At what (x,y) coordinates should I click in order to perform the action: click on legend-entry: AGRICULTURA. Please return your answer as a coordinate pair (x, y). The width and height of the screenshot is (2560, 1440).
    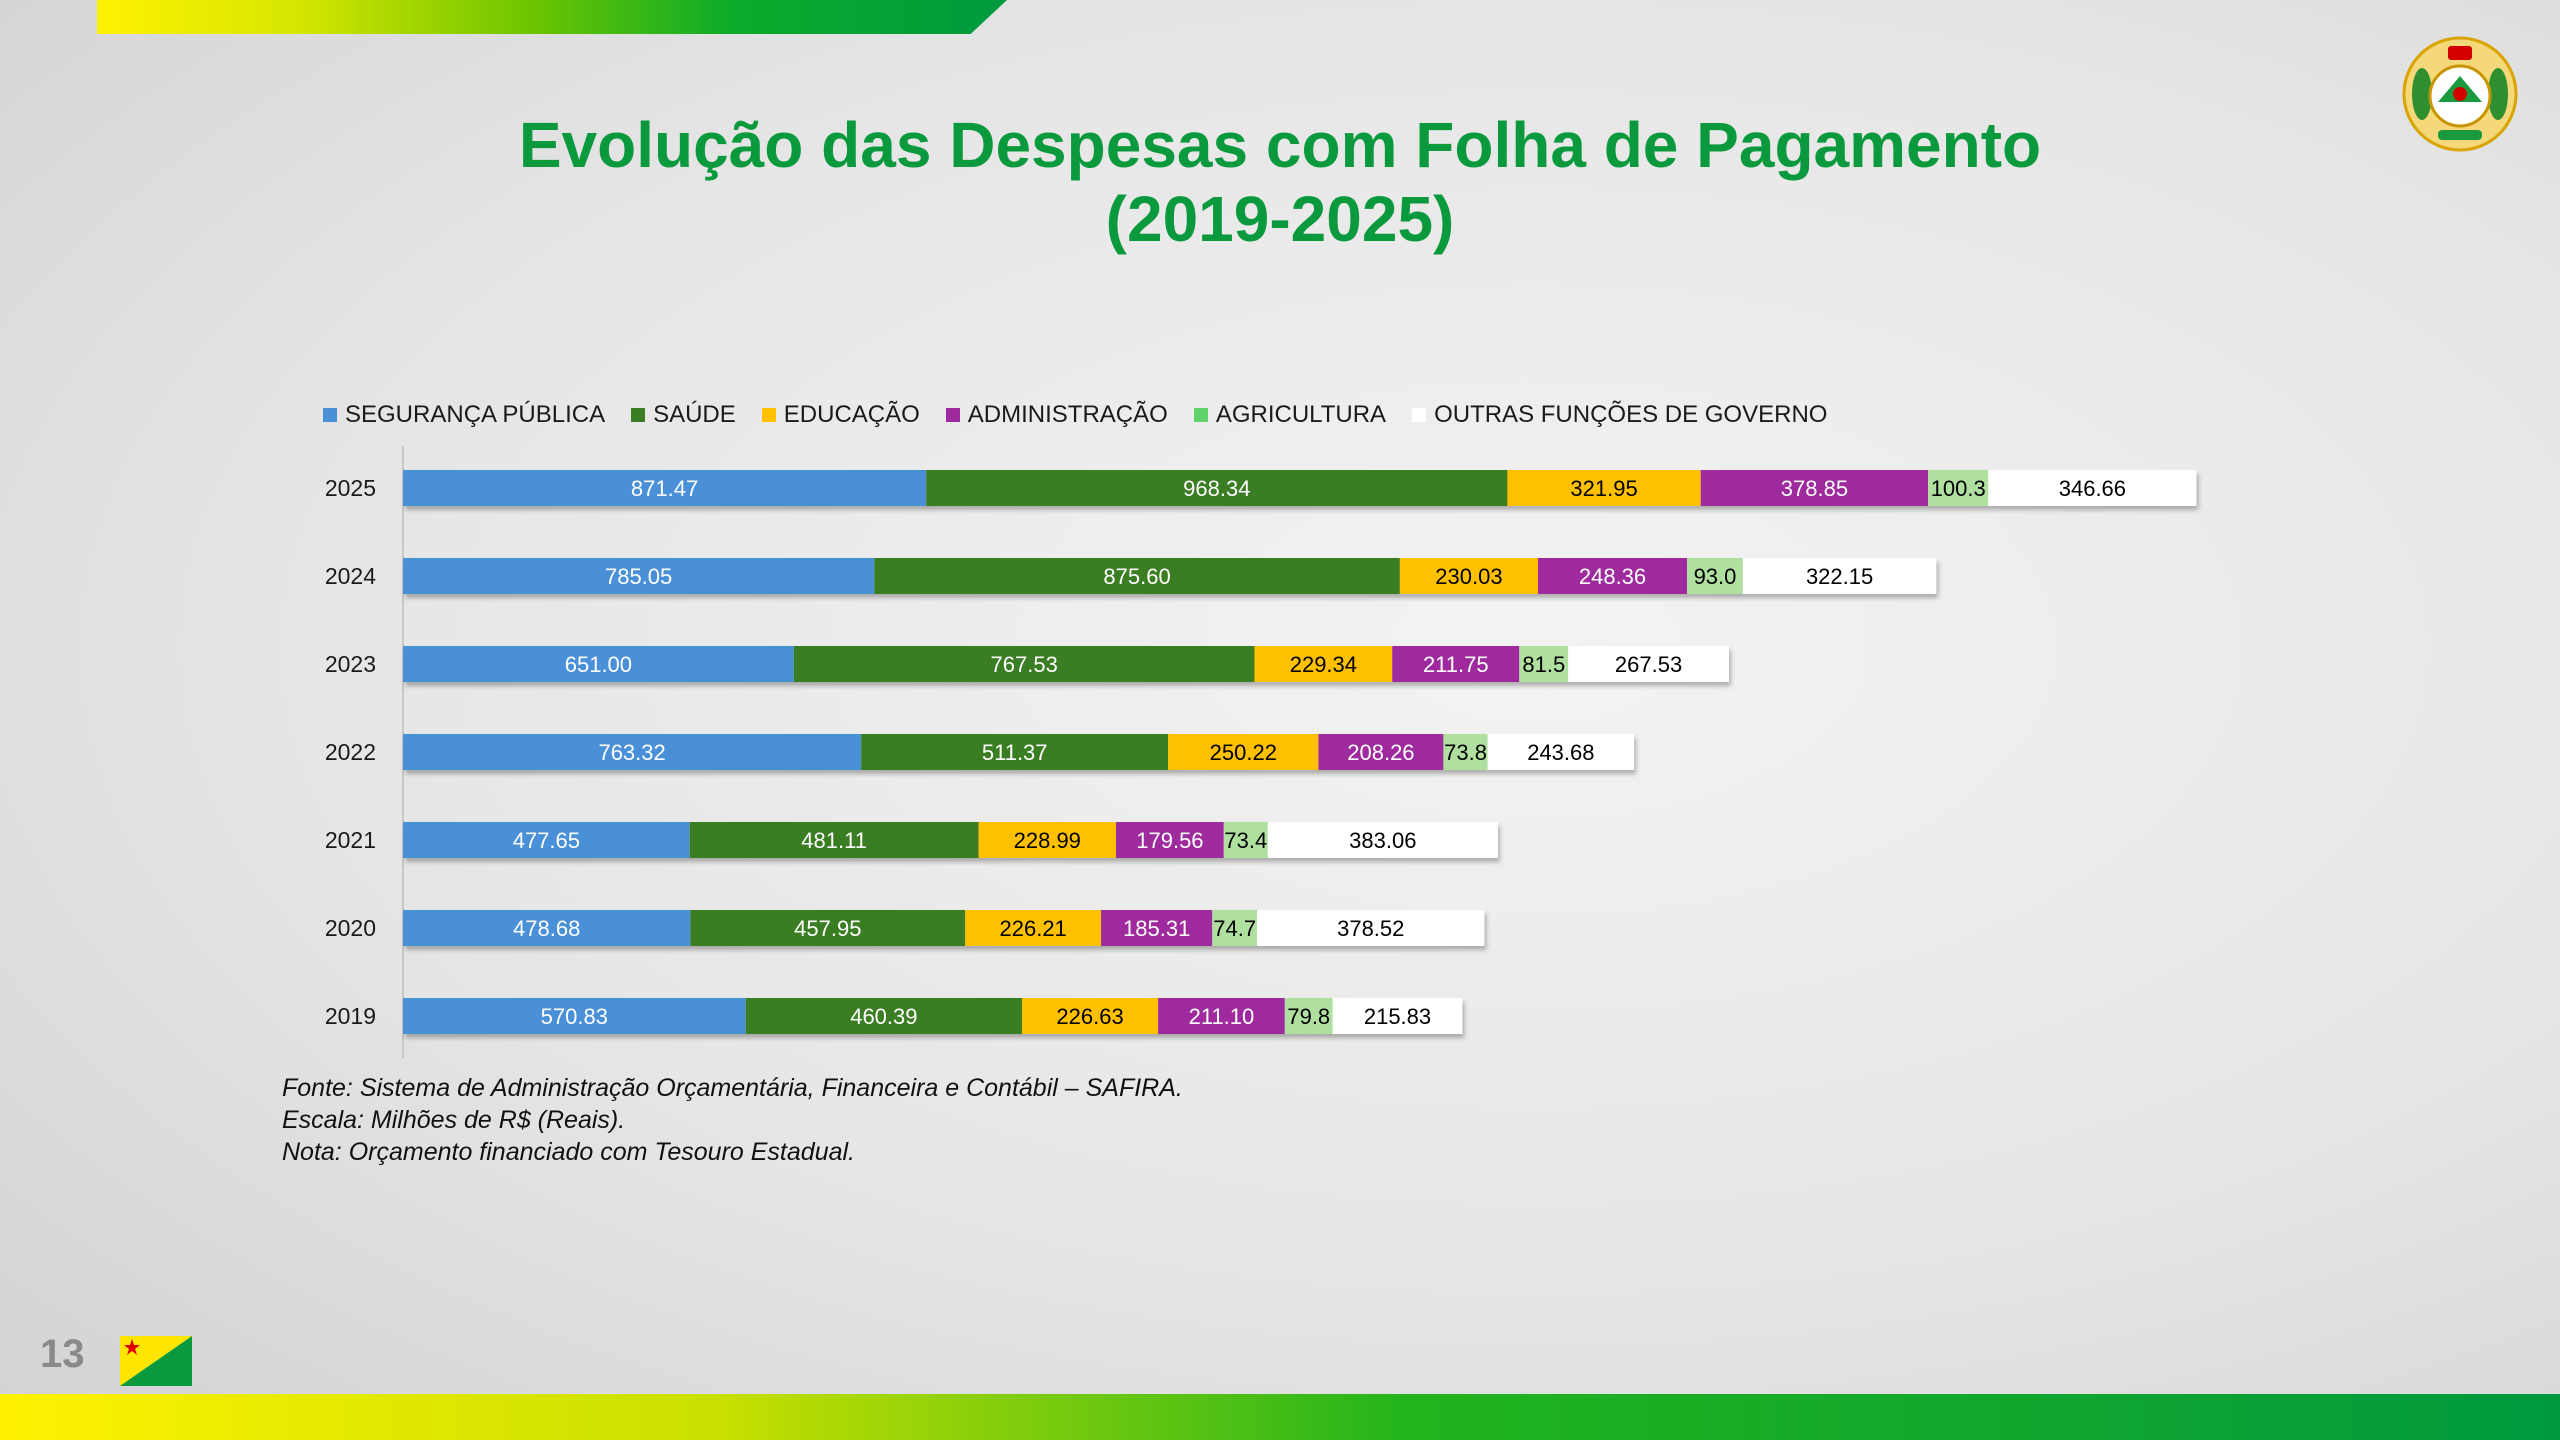
    Looking at the image, I should click on (1290, 415).